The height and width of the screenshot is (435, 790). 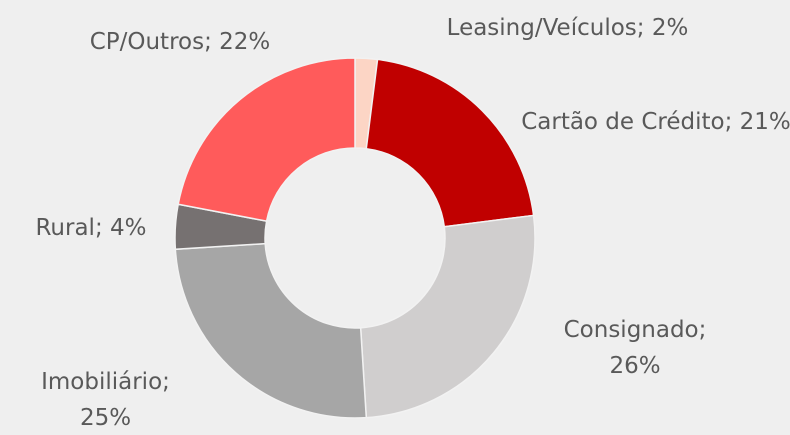 I want to click on data-label: Leasing/Veículos; 2%, so click(x=567, y=28).